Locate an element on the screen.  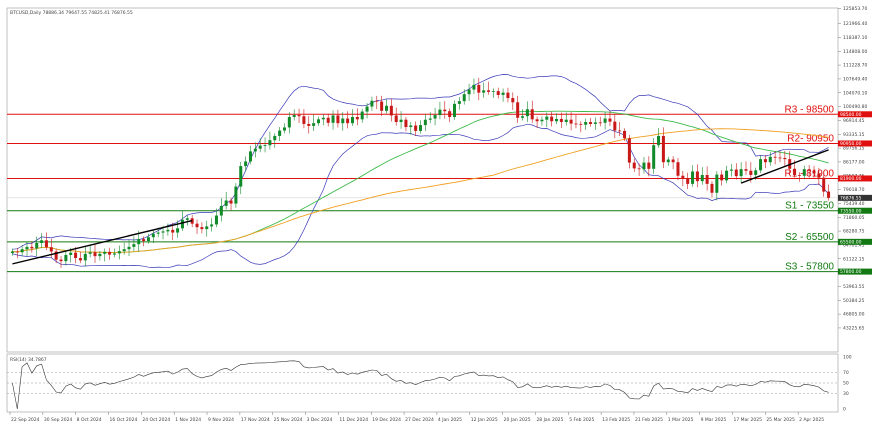
price-tick-label: 96914.45 is located at coordinates (854, 121).